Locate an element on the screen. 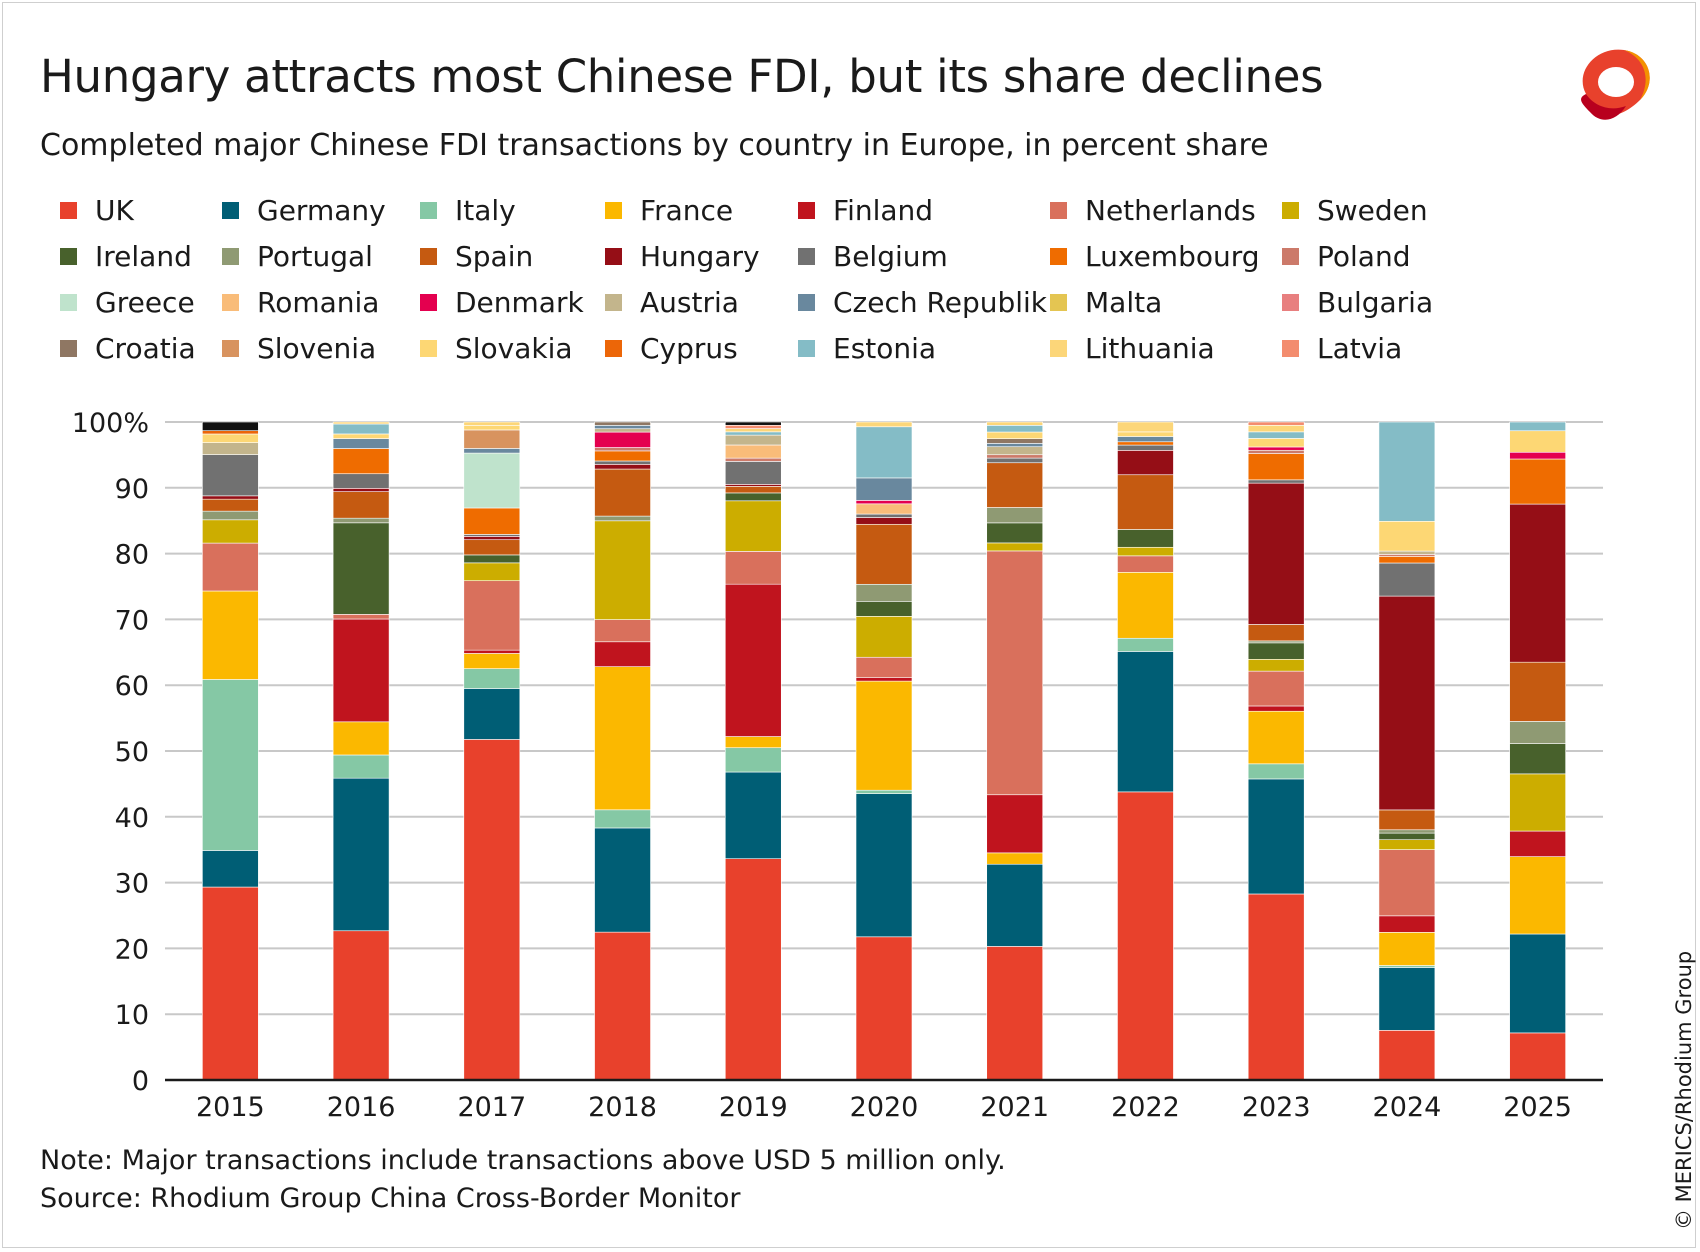 The width and height of the screenshot is (1700, 1252). legend-item-ireland: Ireland is located at coordinates (126, 256).